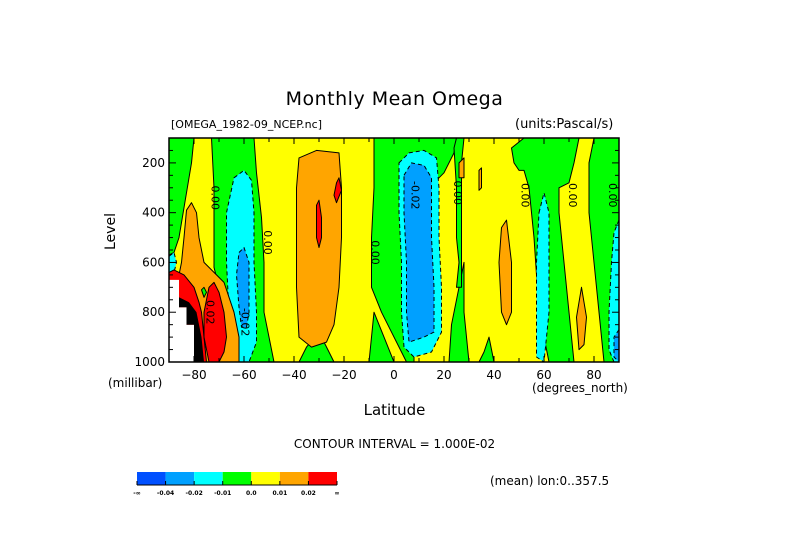 This screenshot has height=558, width=789. Describe the element at coordinates (543, 375) in the screenshot. I see `x-tick-label: 60` at that location.